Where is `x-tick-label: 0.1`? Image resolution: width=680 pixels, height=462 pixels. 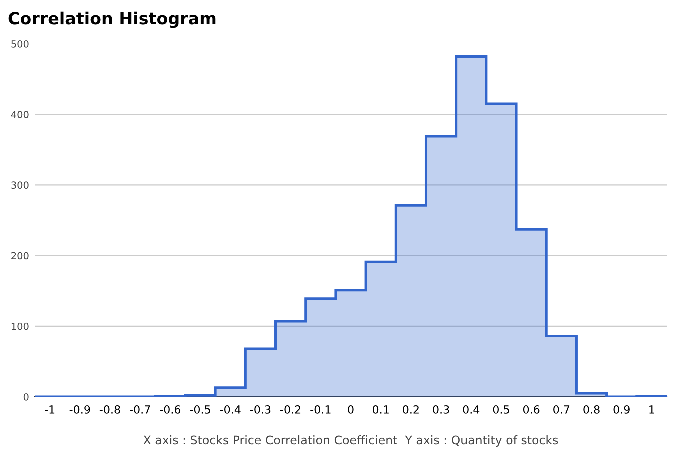
x-tick-label: 0.1 is located at coordinates (380, 410).